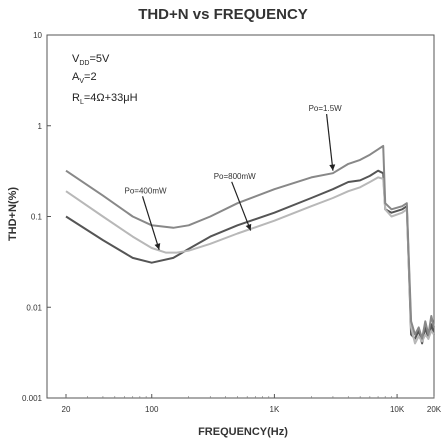  Describe the element at coordinates (152, 409) in the screenshot. I see `x-tick-label: 100` at that location.